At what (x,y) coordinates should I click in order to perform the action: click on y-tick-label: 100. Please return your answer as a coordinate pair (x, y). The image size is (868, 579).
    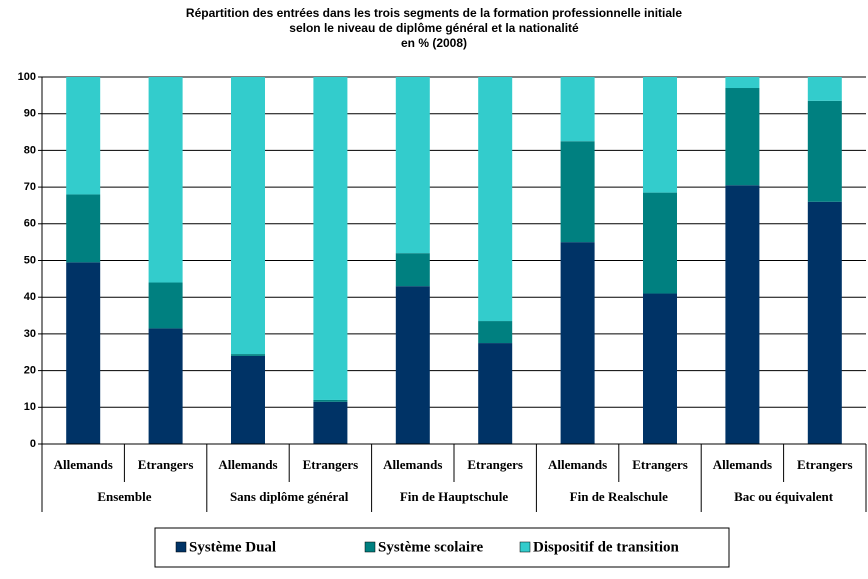
    Looking at the image, I should click on (27, 77).